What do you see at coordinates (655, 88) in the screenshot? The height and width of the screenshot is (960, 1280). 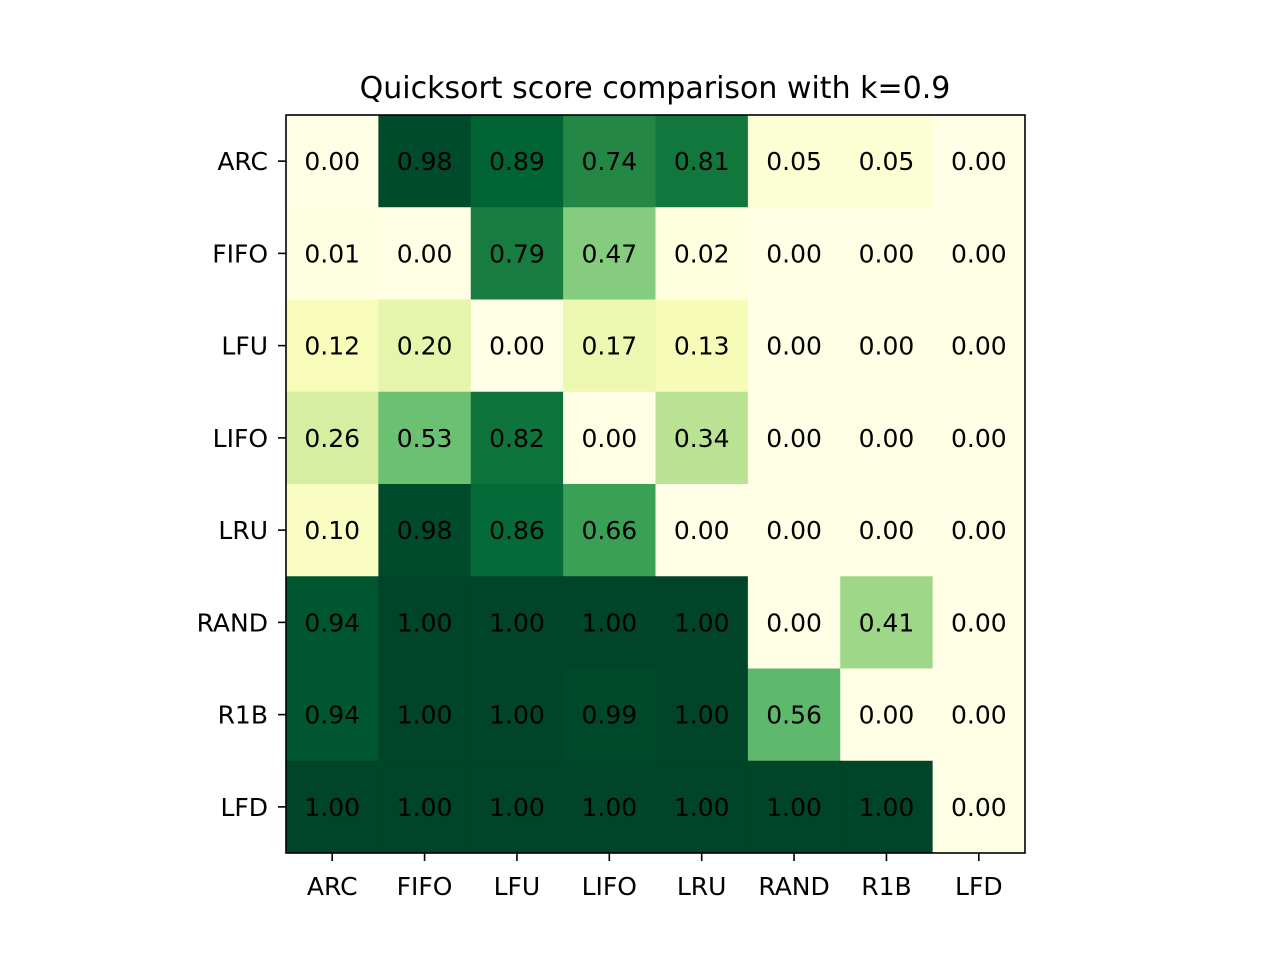 I see `chart-title: Quicksort score comparison with k=0.9` at bounding box center [655, 88].